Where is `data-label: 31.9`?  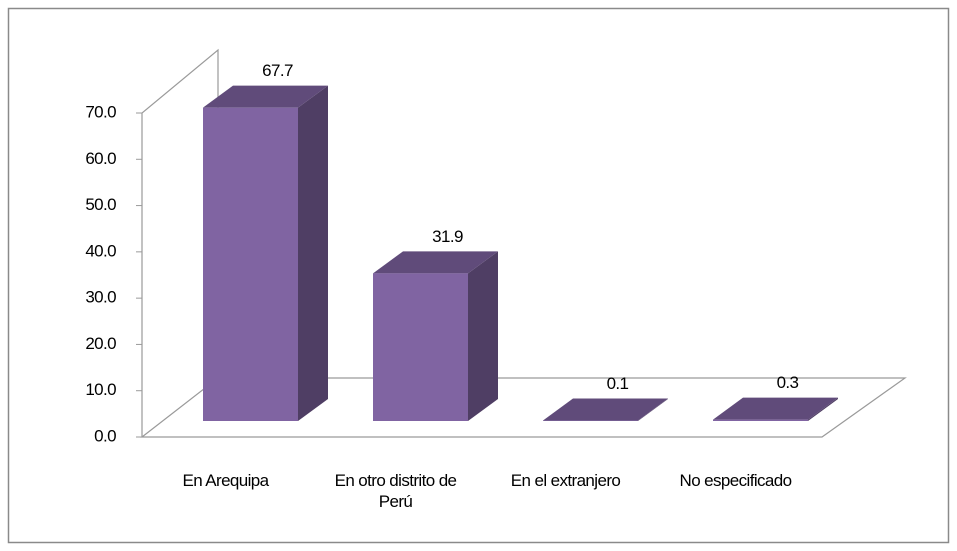
data-label: 31.9 is located at coordinates (447, 236).